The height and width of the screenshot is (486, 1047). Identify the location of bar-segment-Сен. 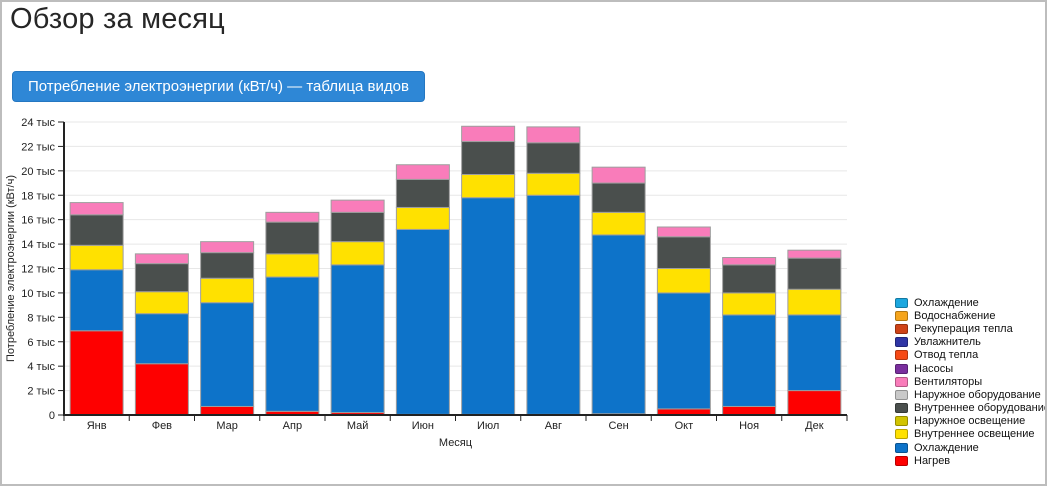
(618, 324).